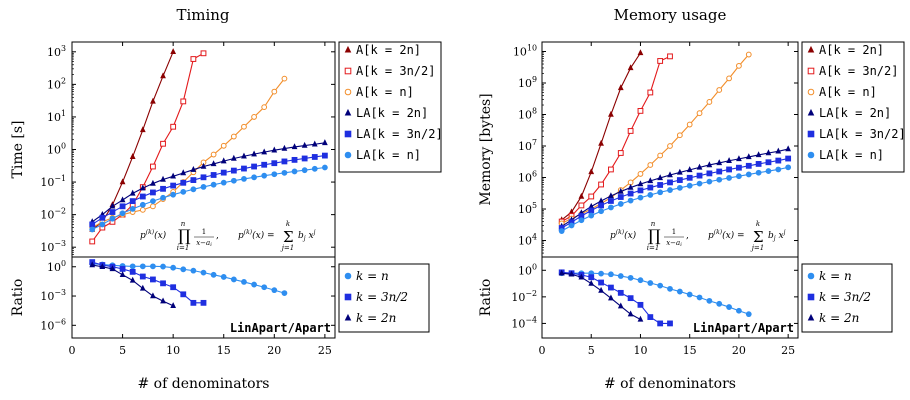 Image resolution: width=910 pixels, height=400 pixels. Describe the element at coordinates (527, 113) in the screenshot. I see `y-tick-label: 10⁸` at that location.